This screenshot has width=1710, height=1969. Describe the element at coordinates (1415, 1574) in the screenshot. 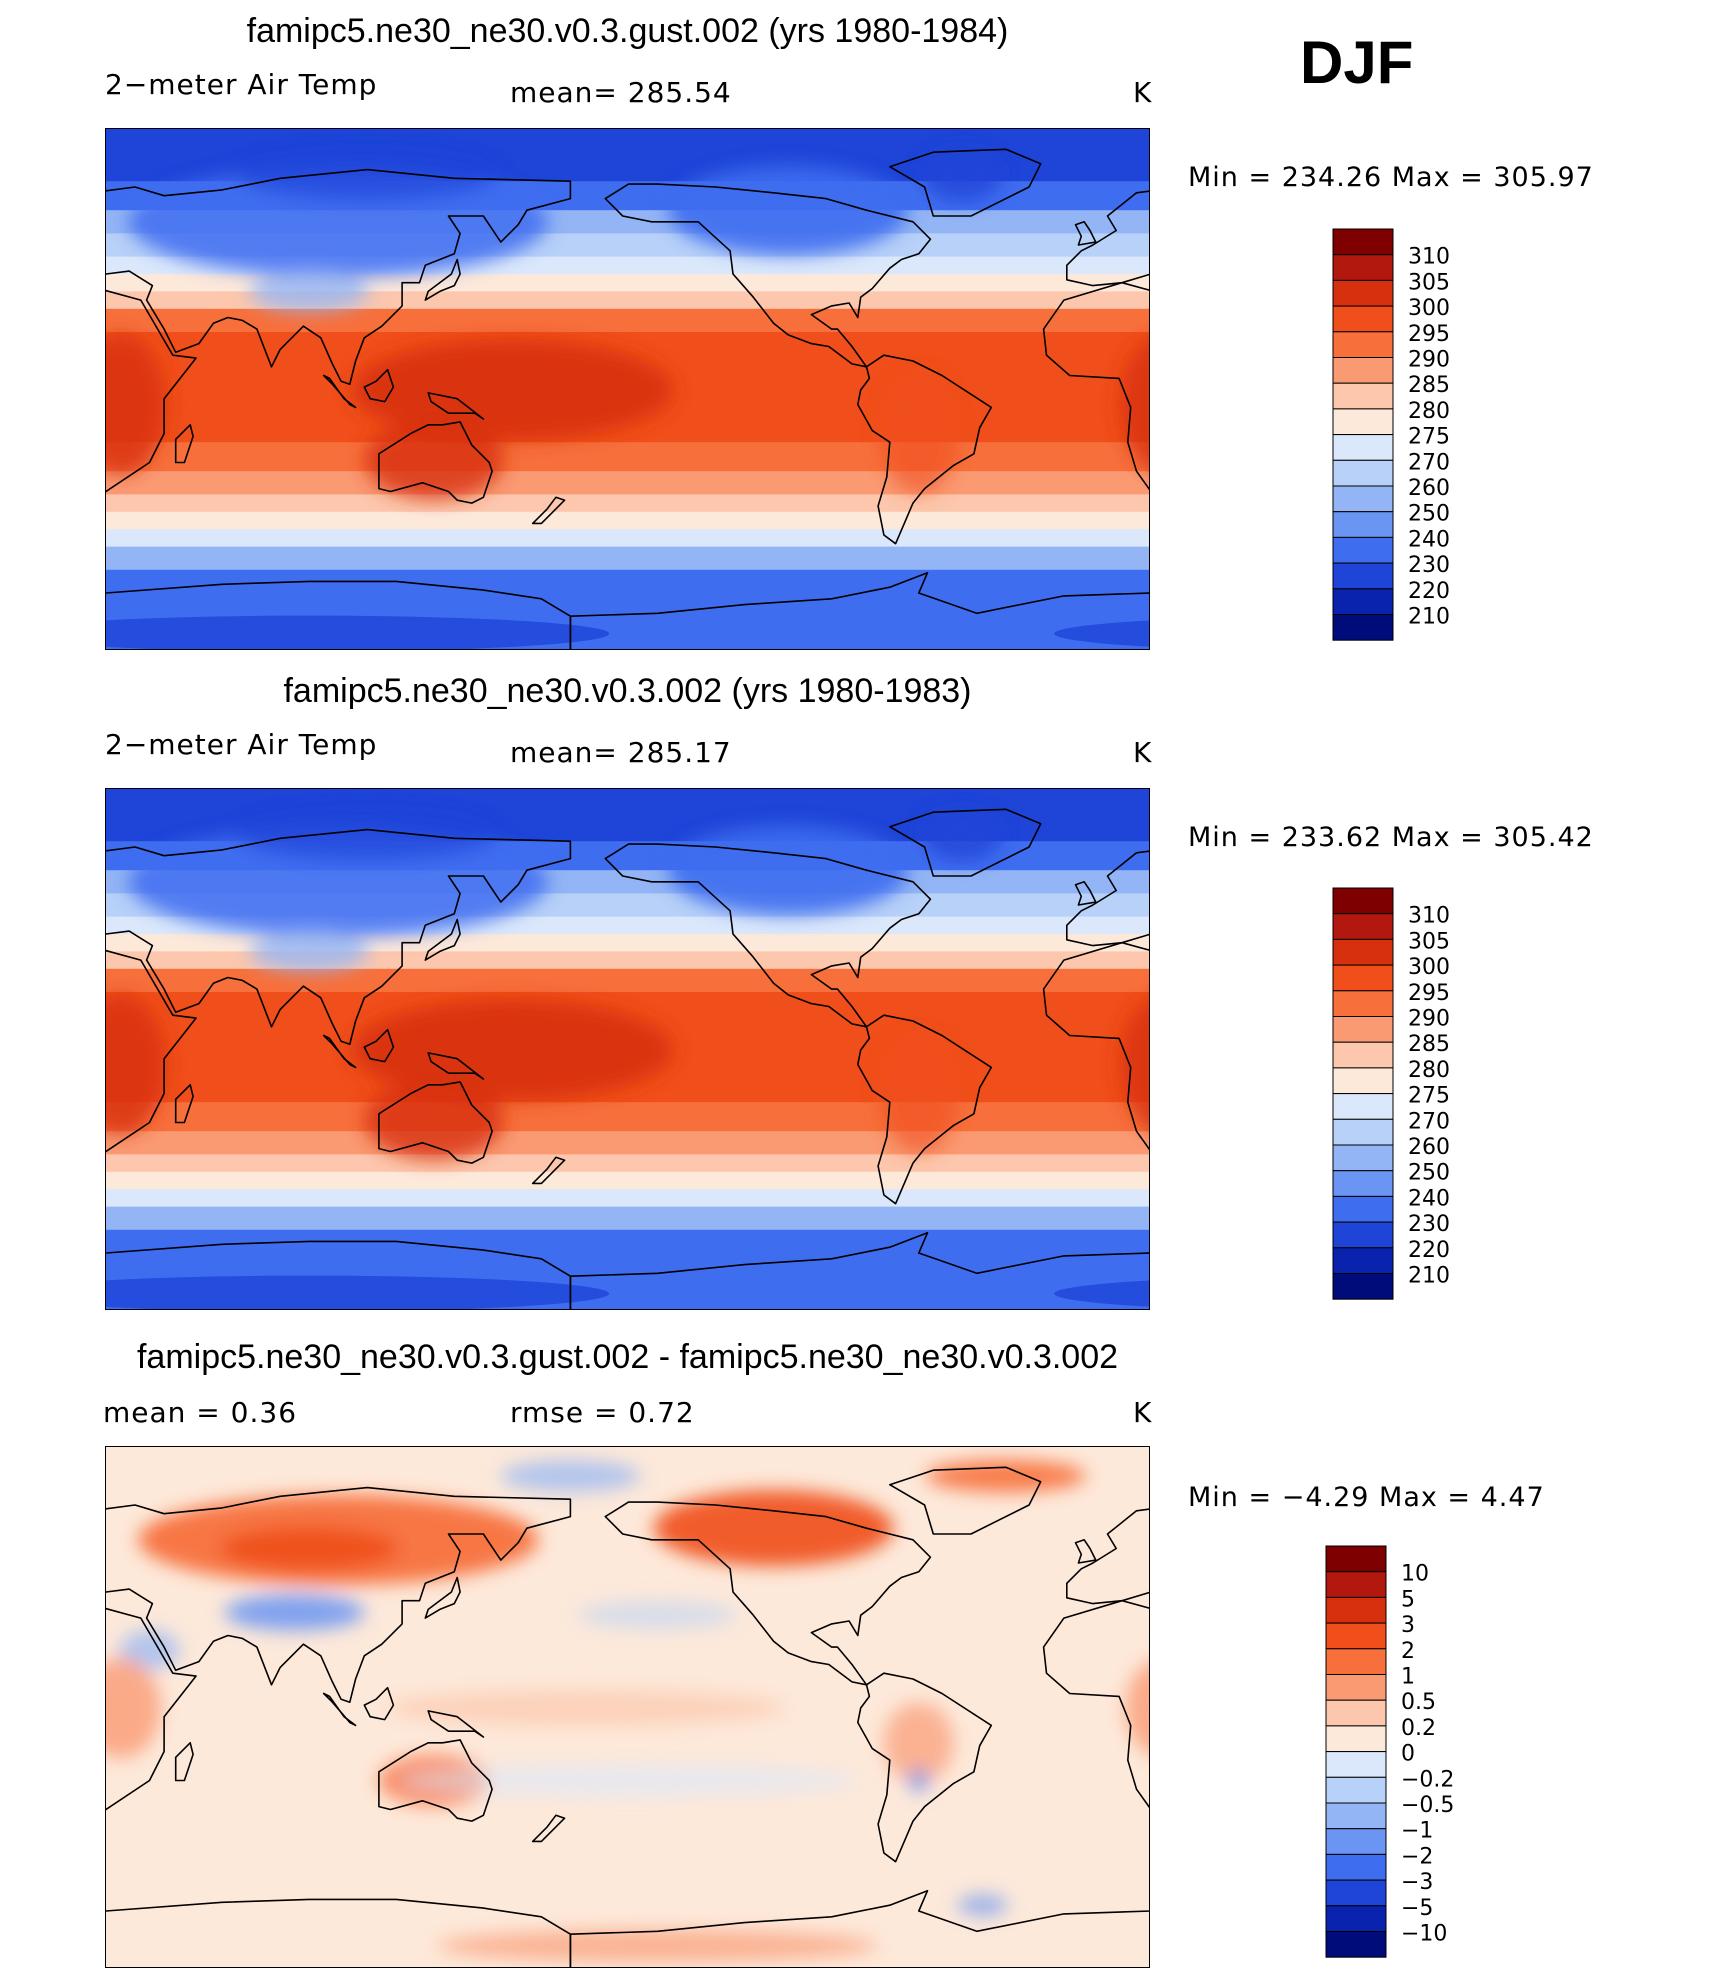

I see `colorbar-label-0: 10` at that location.